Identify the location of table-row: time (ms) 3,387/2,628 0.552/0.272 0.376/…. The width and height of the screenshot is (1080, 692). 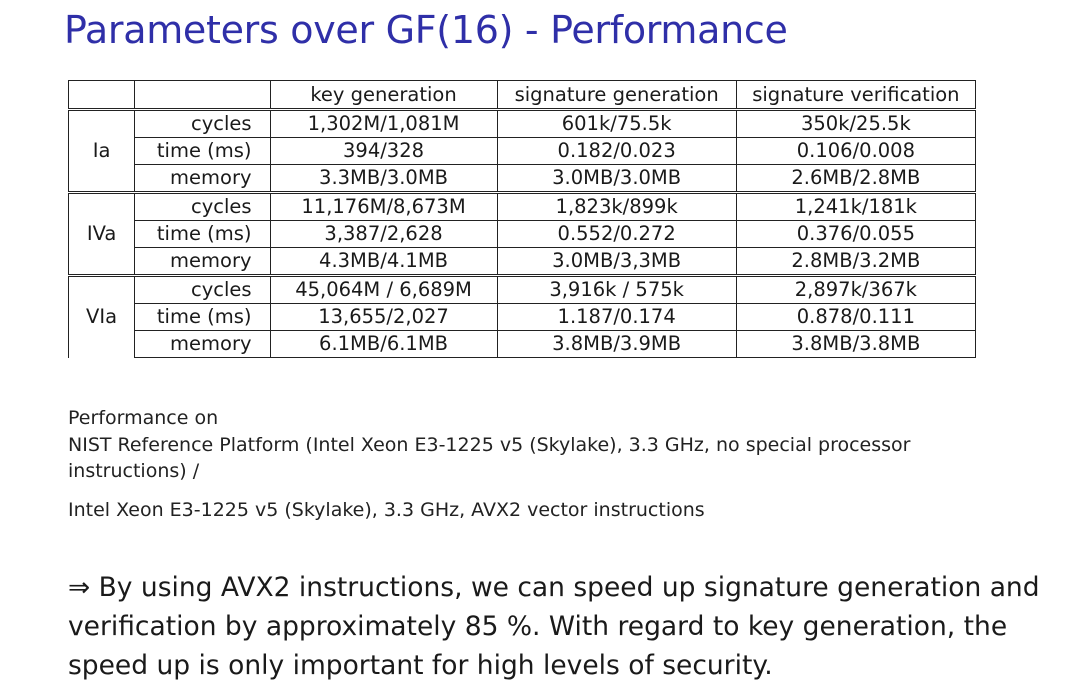
(523, 234).